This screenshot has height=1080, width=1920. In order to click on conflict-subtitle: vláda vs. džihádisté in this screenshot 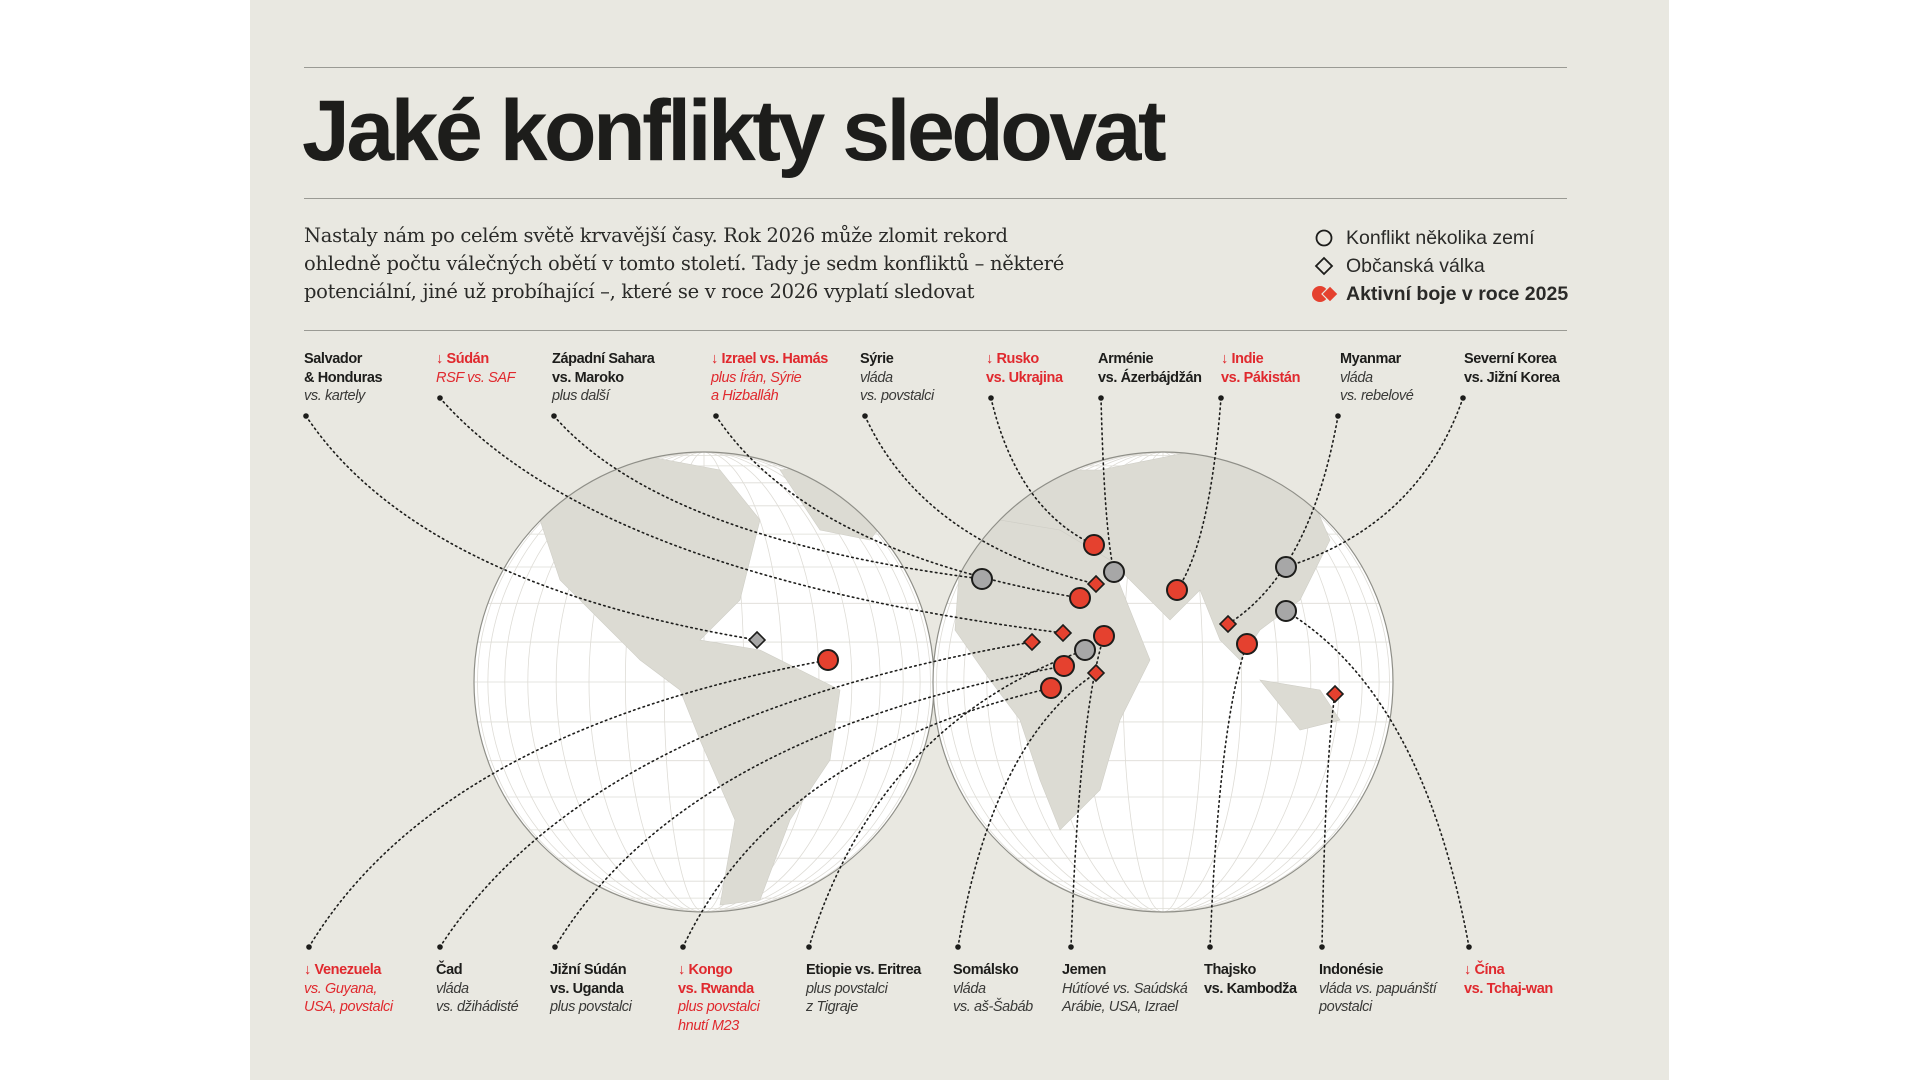, I will do `click(477, 998)`.